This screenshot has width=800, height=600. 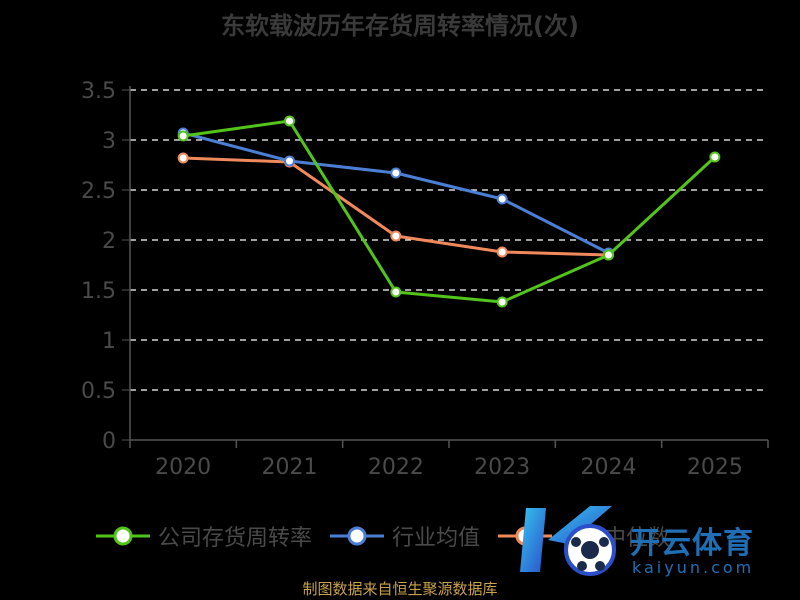 What do you see at coordinates (109, 441) in the screenshot?
I see `y-tick-label: 0` at bounding box center [109, 441].